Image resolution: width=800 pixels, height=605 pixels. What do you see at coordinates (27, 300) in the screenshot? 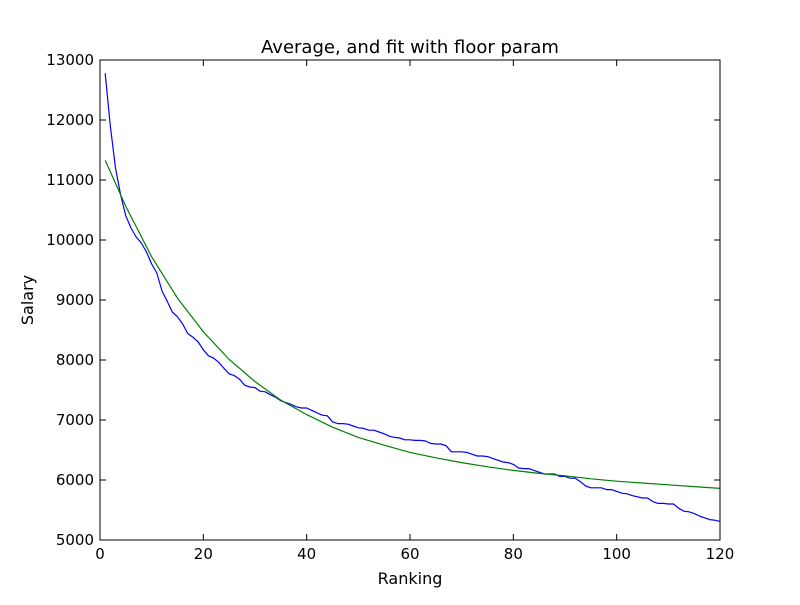
I see `y-axis-label: Salary` at bounding box center [27, 300].